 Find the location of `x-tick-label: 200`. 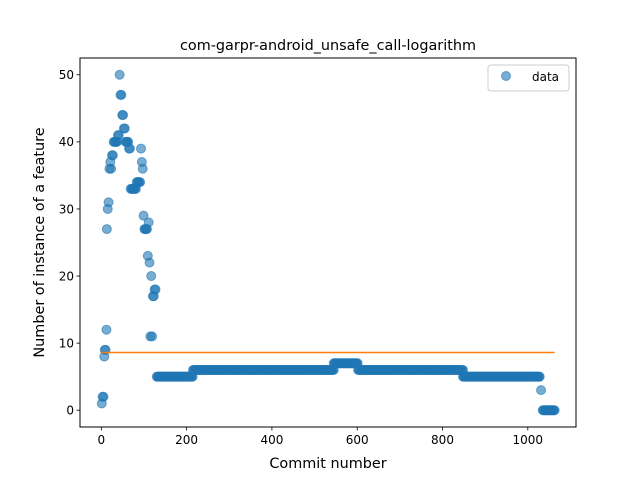

x-tick-label: 200 is located at coordinates (186, 440).